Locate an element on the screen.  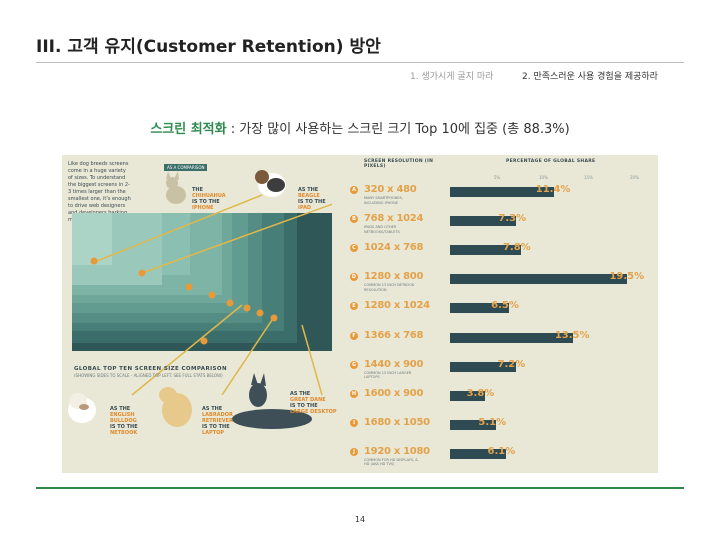
resolution-label: 320 x 480 is located at coordinates (390, 189).